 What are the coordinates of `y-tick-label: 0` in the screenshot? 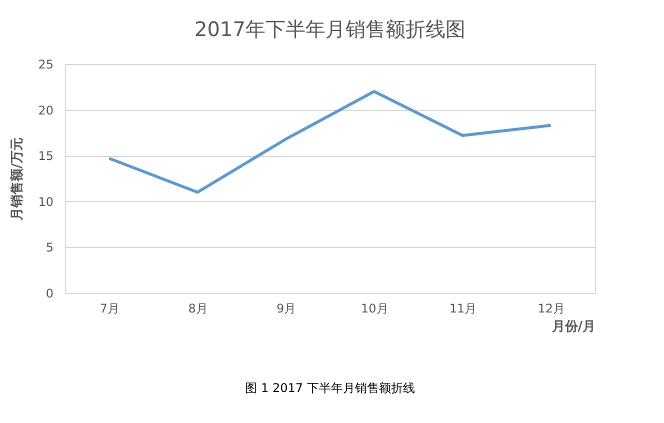 It's located at (50, 293).